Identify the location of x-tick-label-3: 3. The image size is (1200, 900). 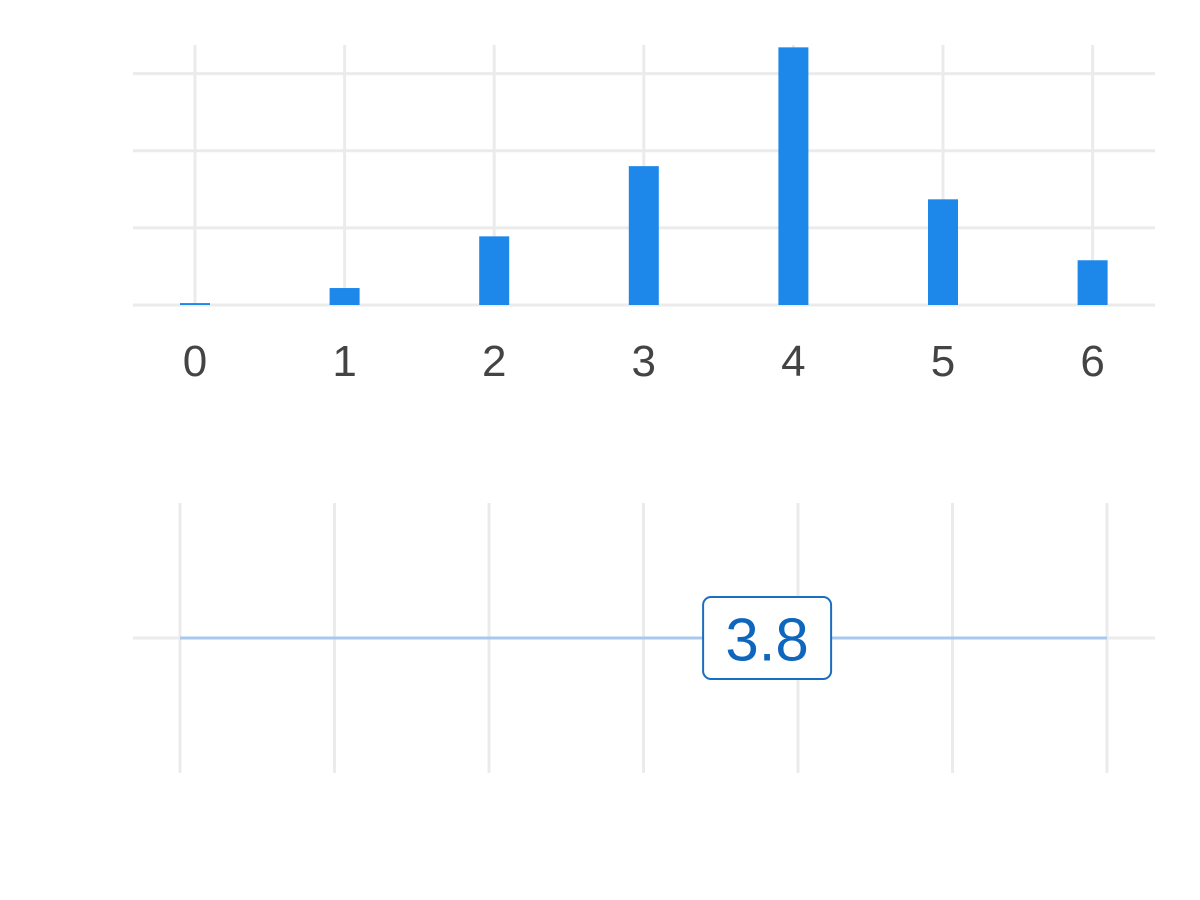
(644, 361).